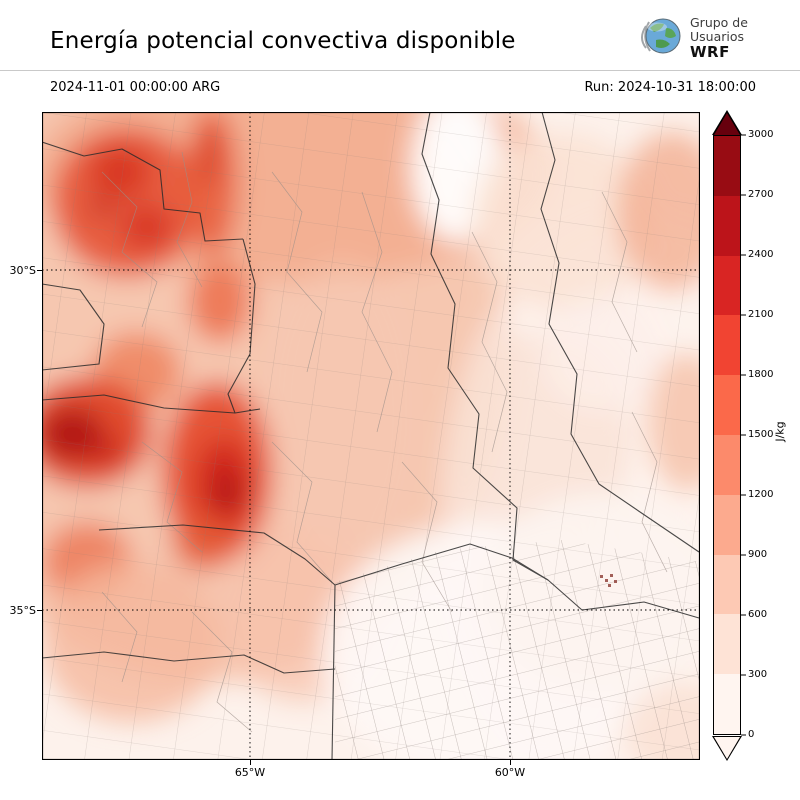  Describe the element at coordinates (761, 194) in the screenshot. I see `cbar-tick-2700: 2700` at that location.